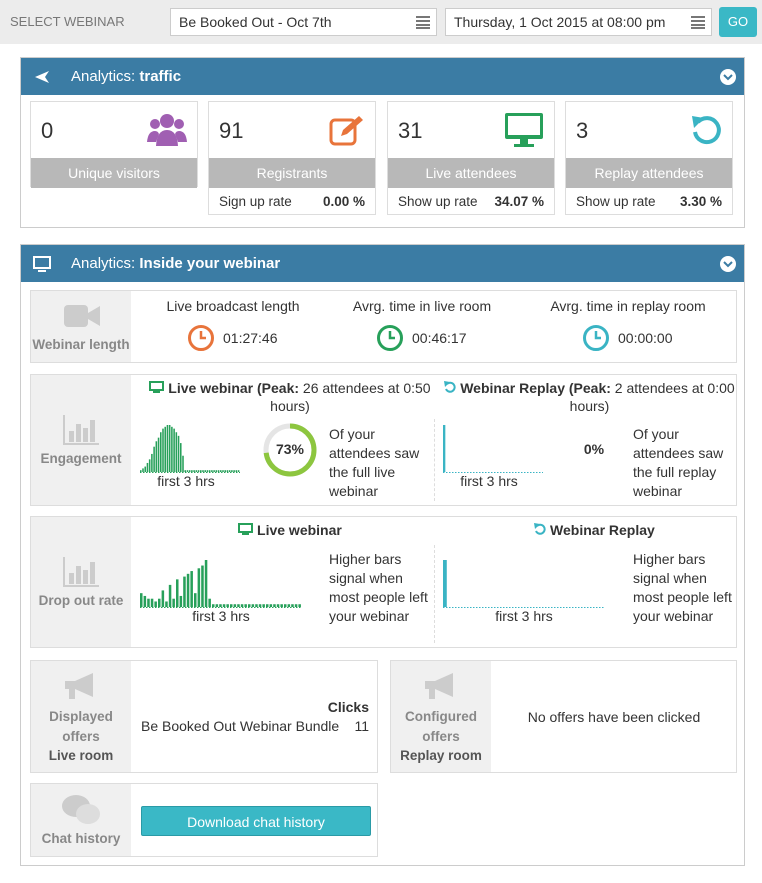 This screenshot has width=762, height=883. I want to click on go-button: GO, so click(738, 22).